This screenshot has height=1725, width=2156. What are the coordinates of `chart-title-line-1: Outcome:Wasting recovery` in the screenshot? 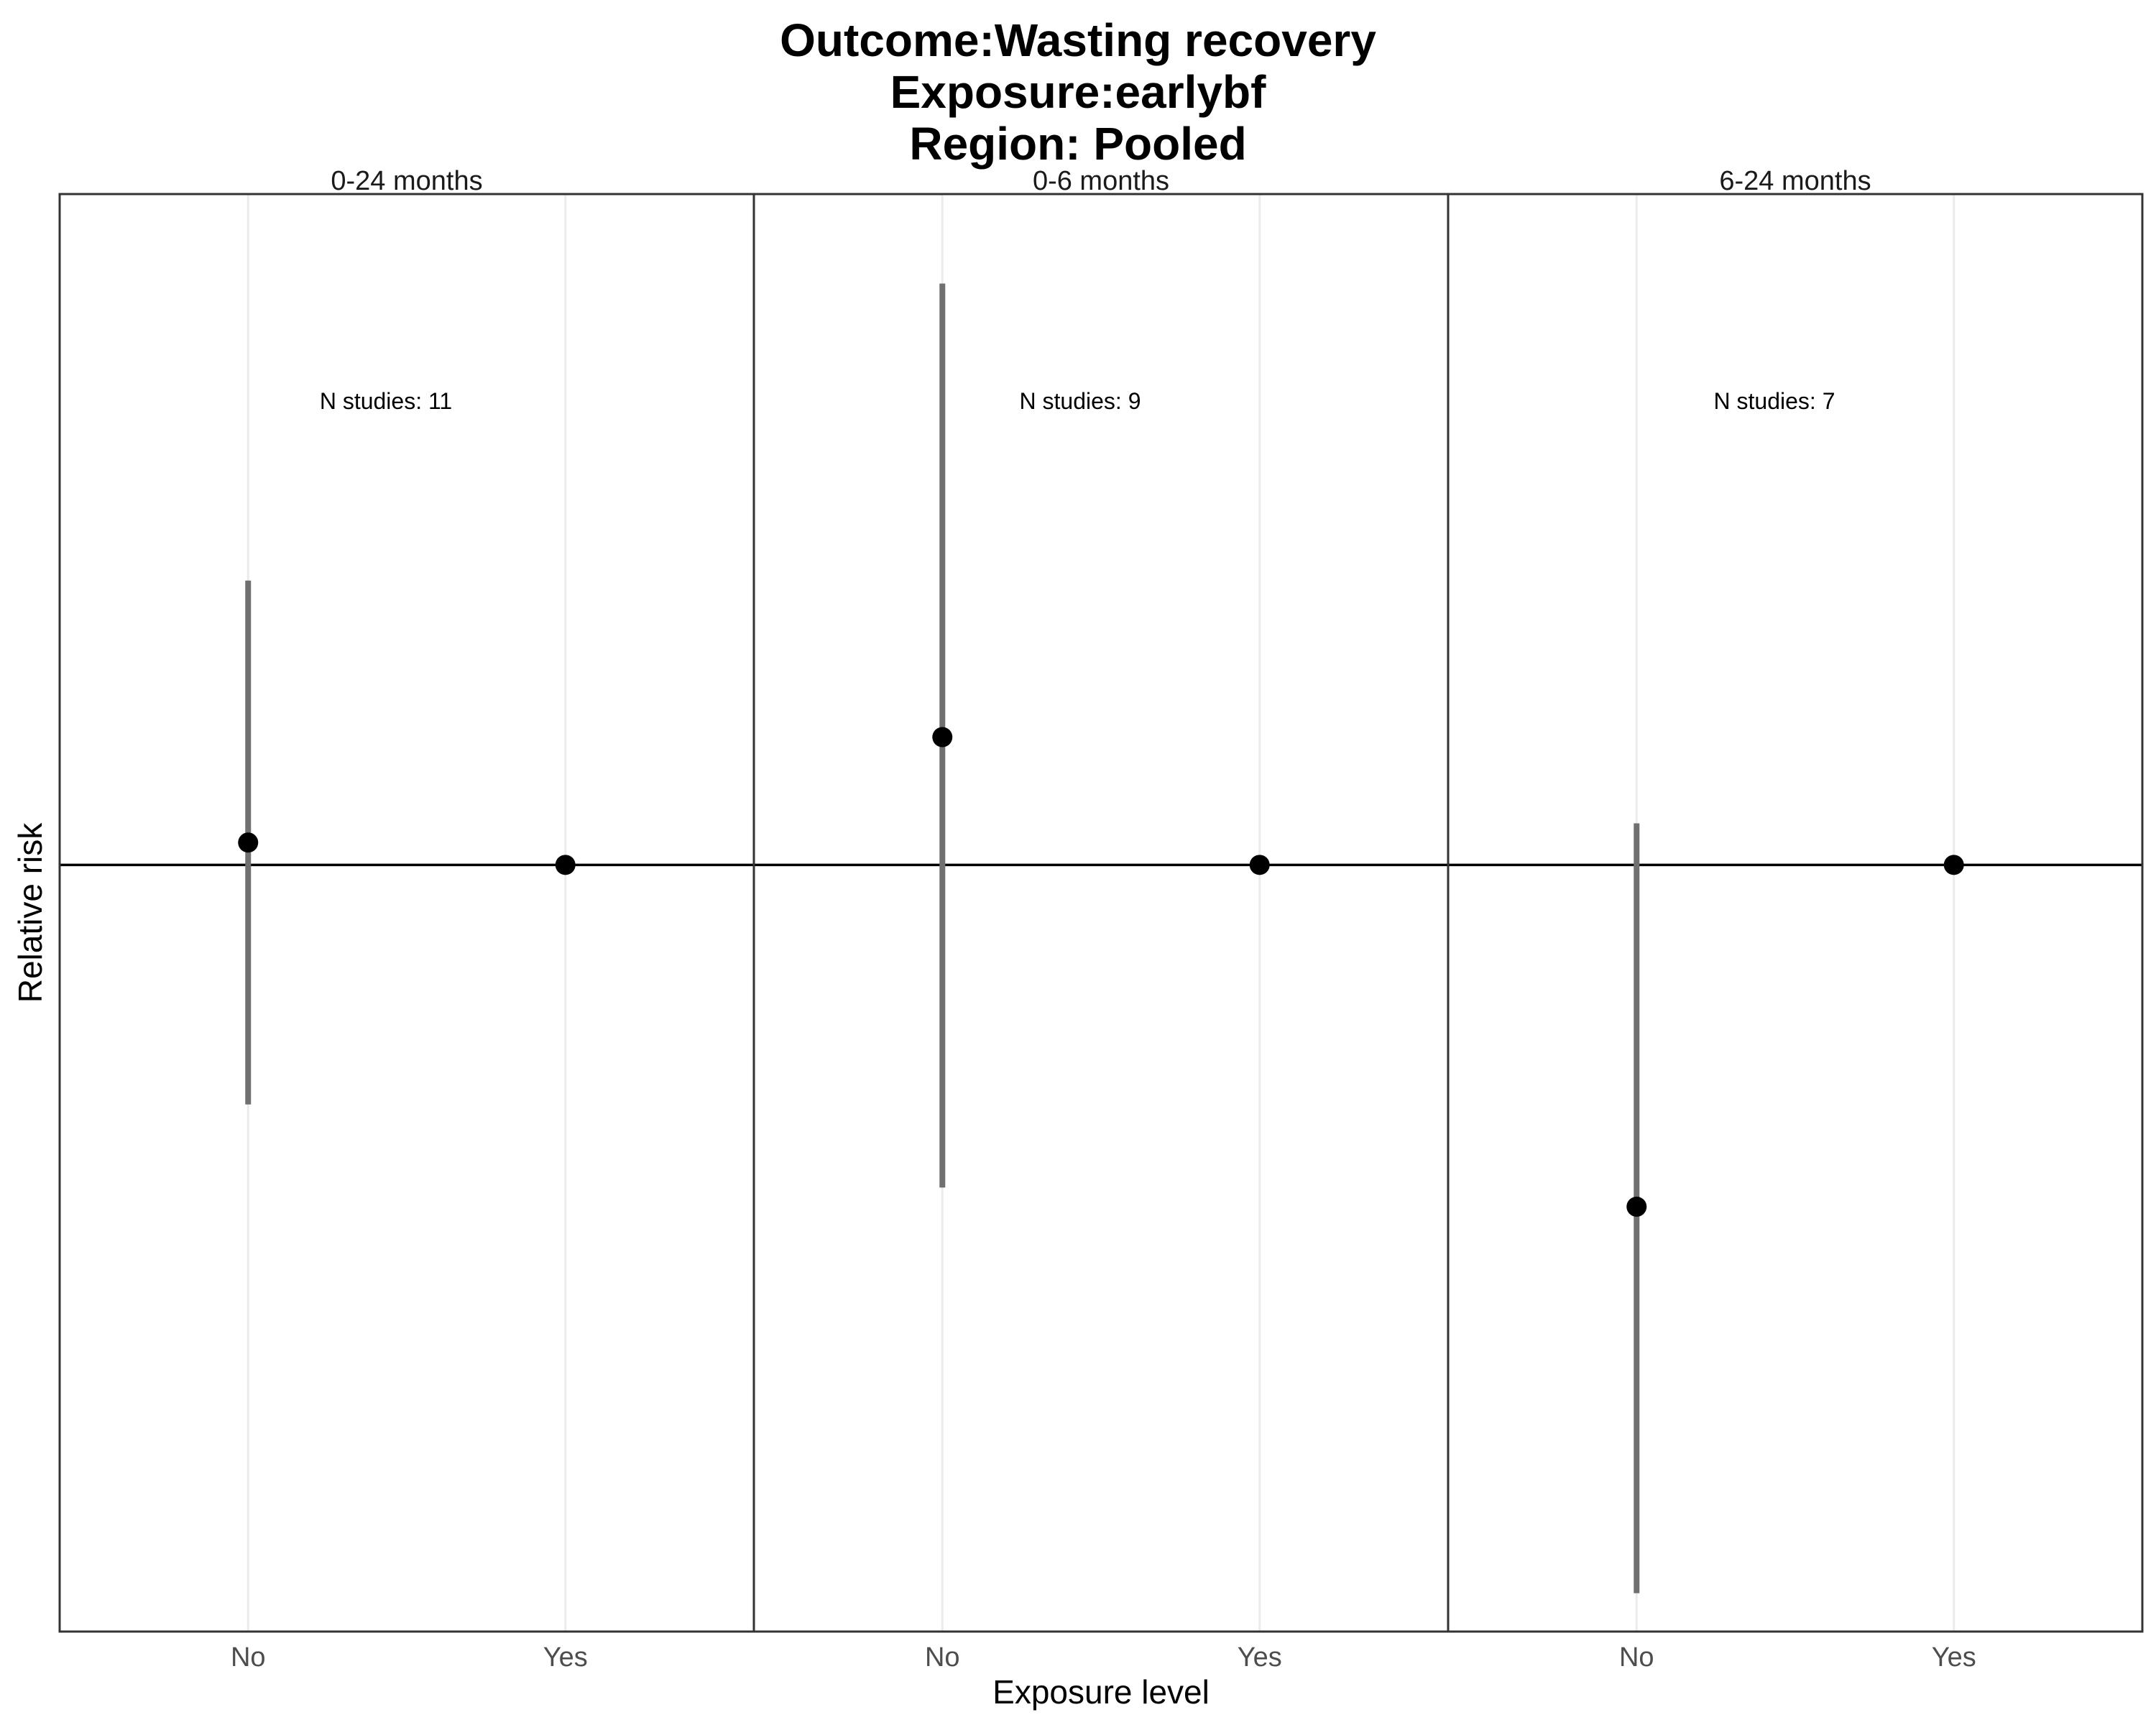 It's located at (1078, 40).